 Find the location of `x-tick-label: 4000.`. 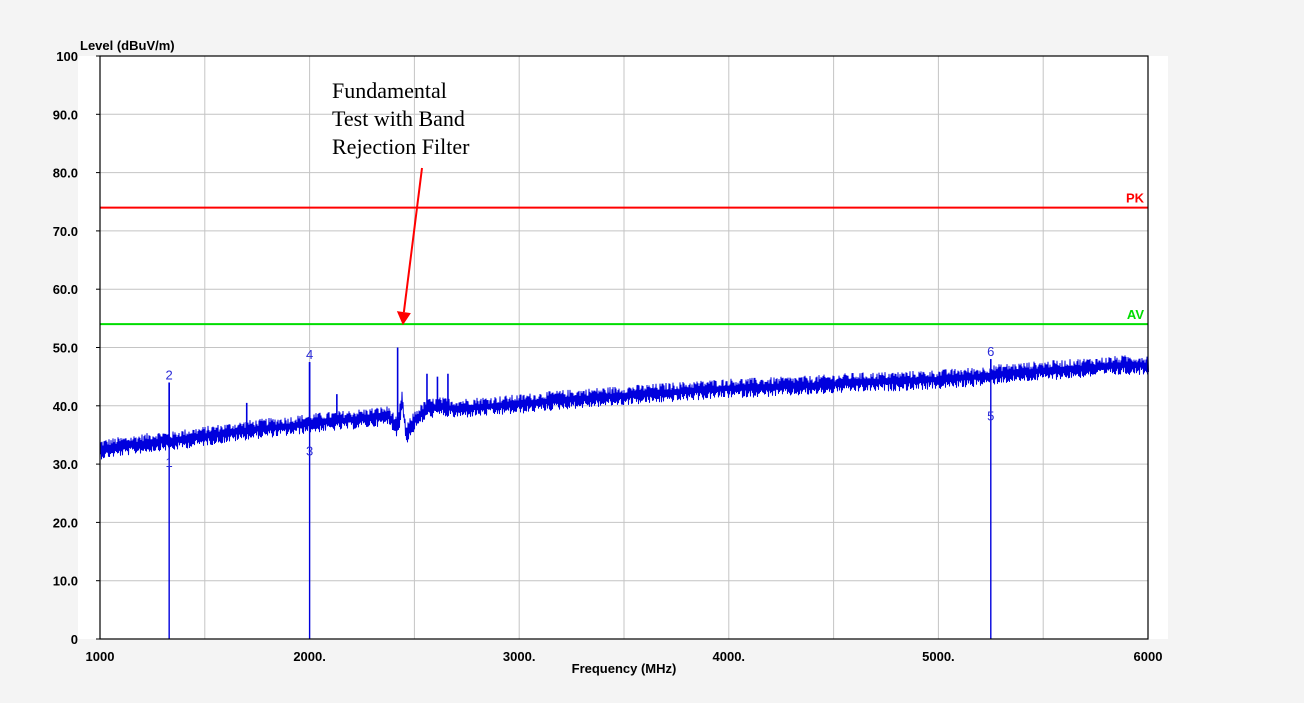

x-tick-label: 4000. is located at coordinates (729, 656).